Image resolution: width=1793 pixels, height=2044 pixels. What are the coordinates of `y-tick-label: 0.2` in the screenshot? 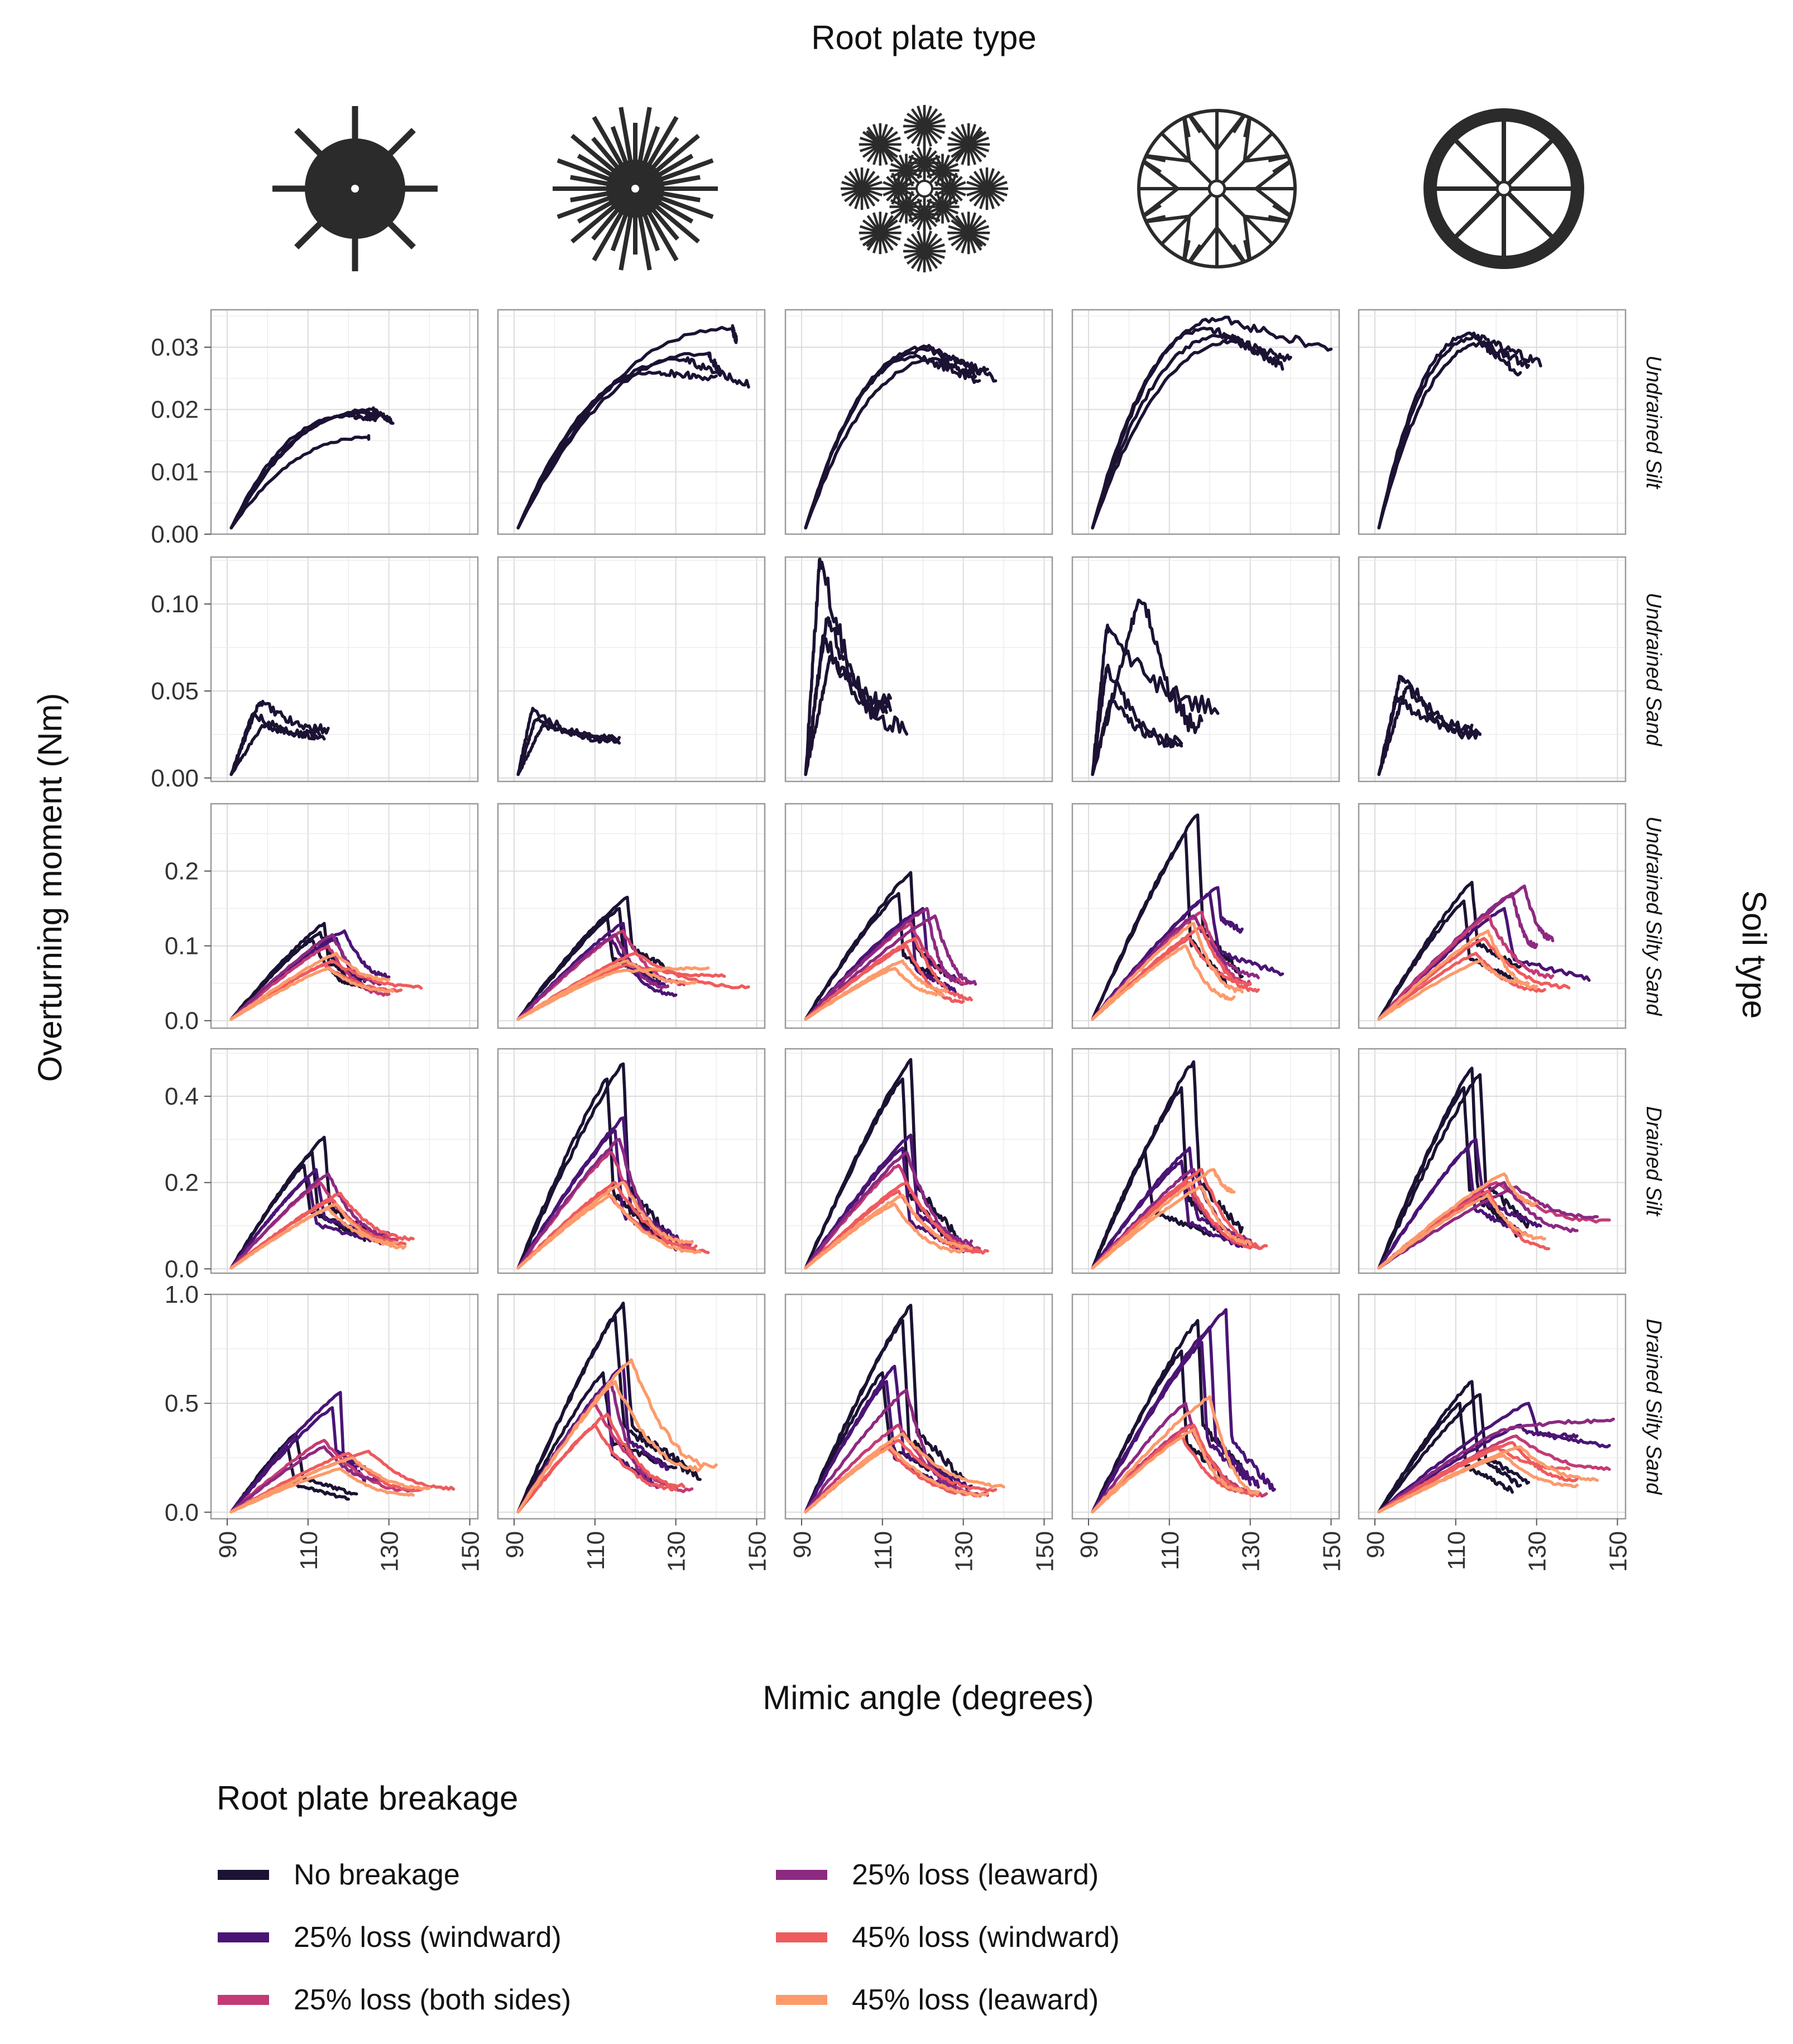 It's located at (182, 871).